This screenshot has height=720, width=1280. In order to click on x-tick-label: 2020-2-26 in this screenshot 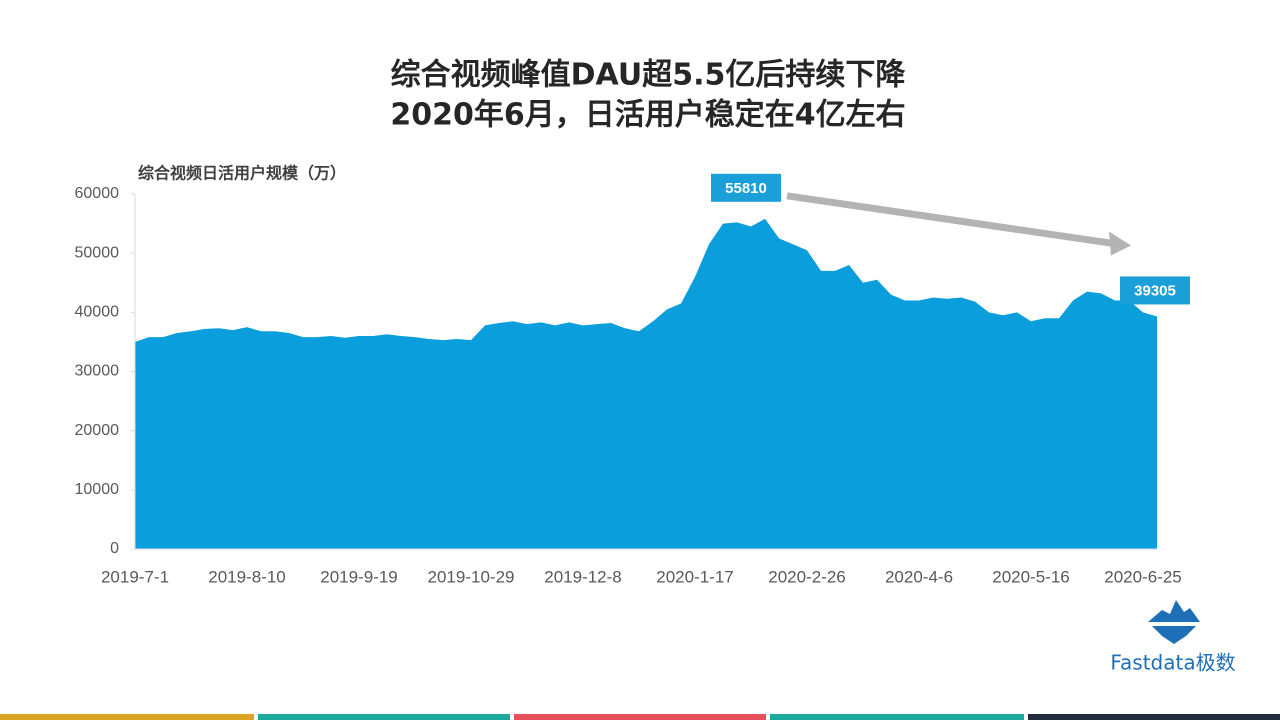, I will do `click(807, 576)`.